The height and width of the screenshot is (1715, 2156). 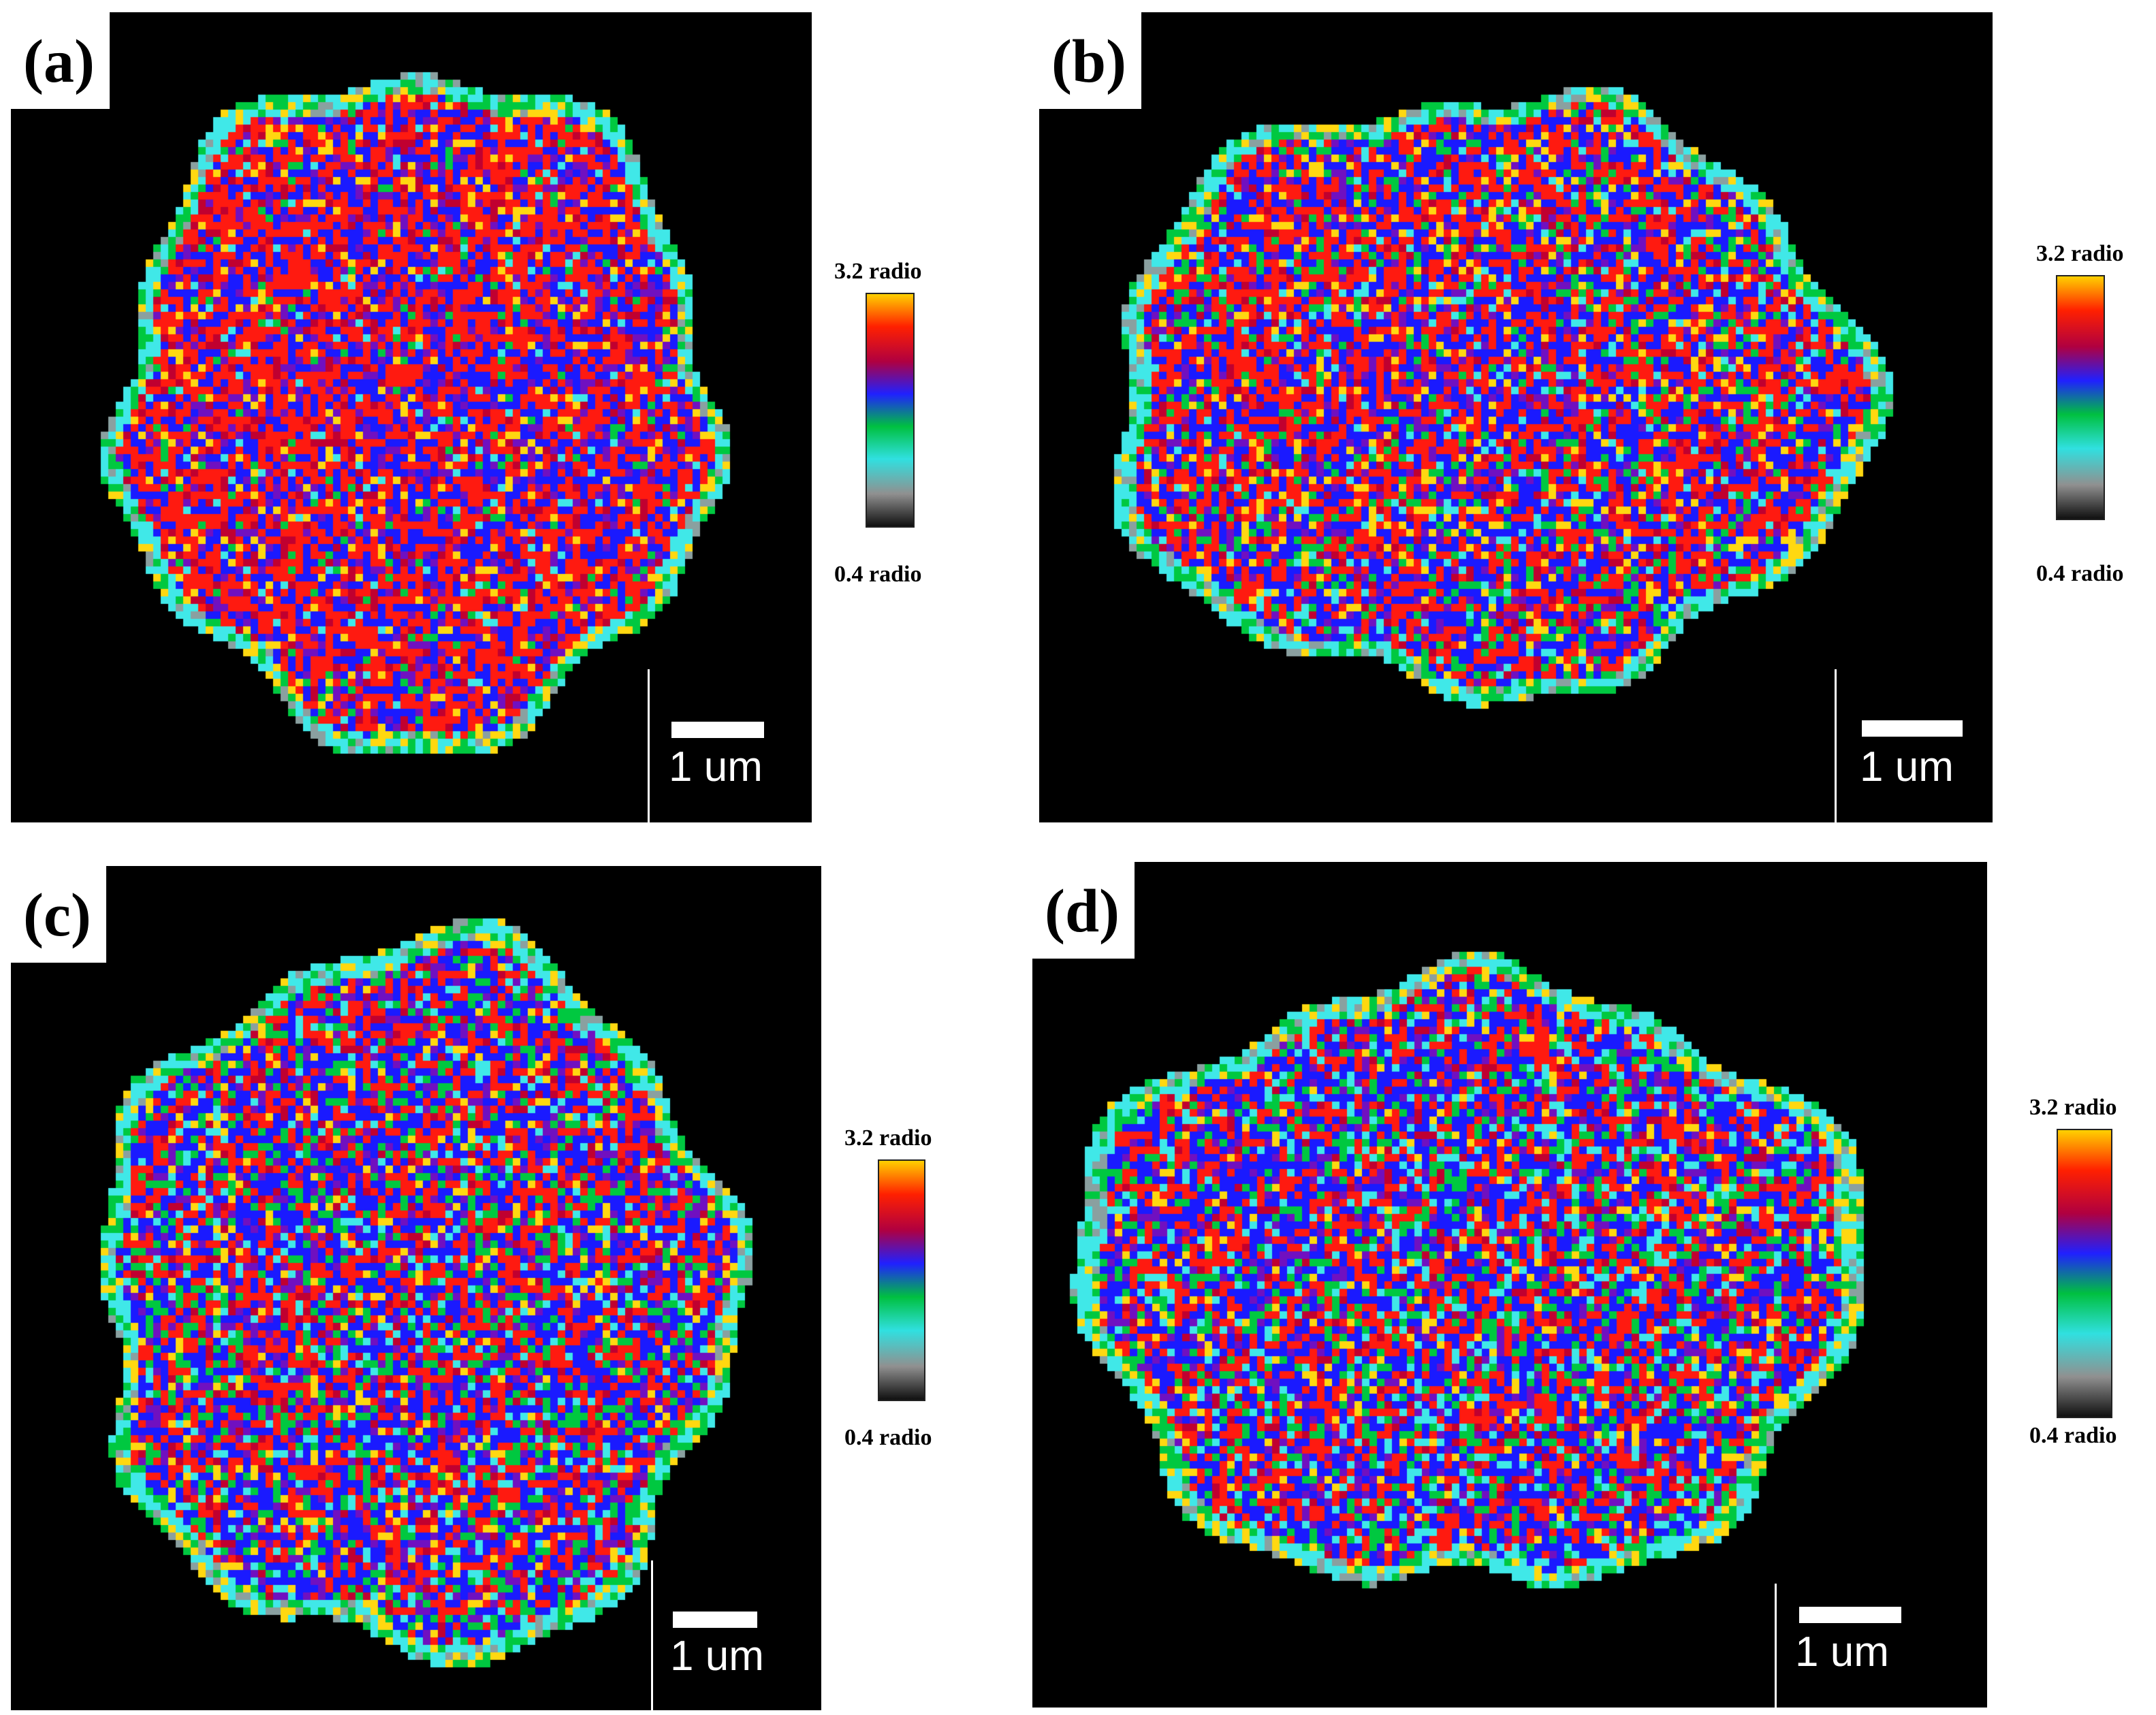 I want to click on colorbar-gradient-c, so click(x=901, y=1280).